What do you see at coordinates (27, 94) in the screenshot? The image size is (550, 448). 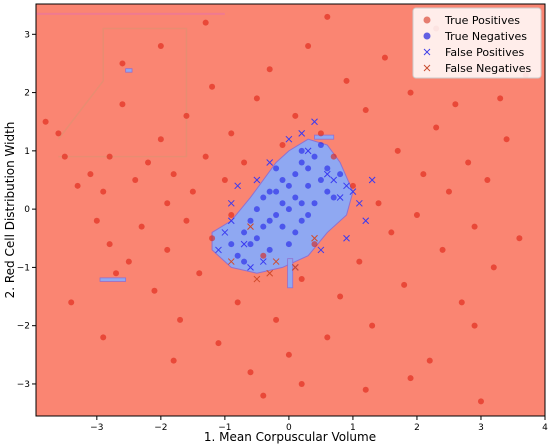 I see `y-tick-label: 2` at bounding box center [27, 94].